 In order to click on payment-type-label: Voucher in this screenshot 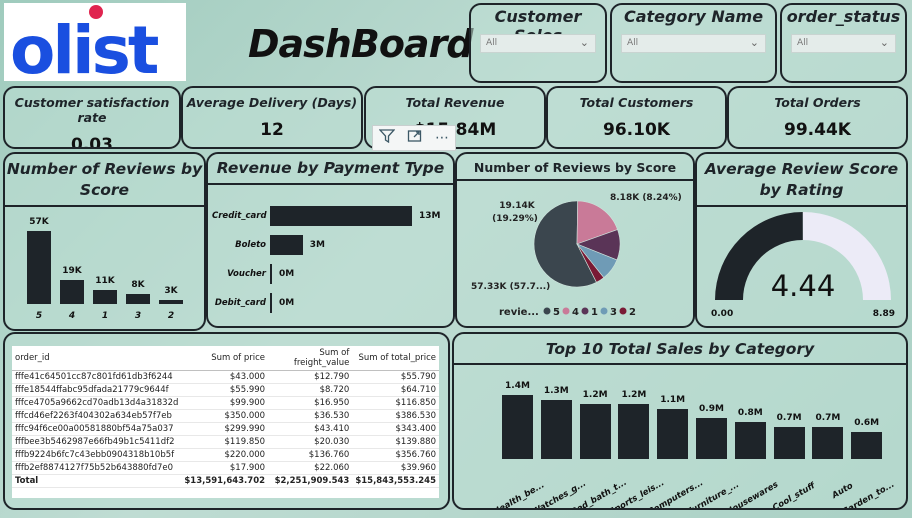, I will do `click(246, 274)`.